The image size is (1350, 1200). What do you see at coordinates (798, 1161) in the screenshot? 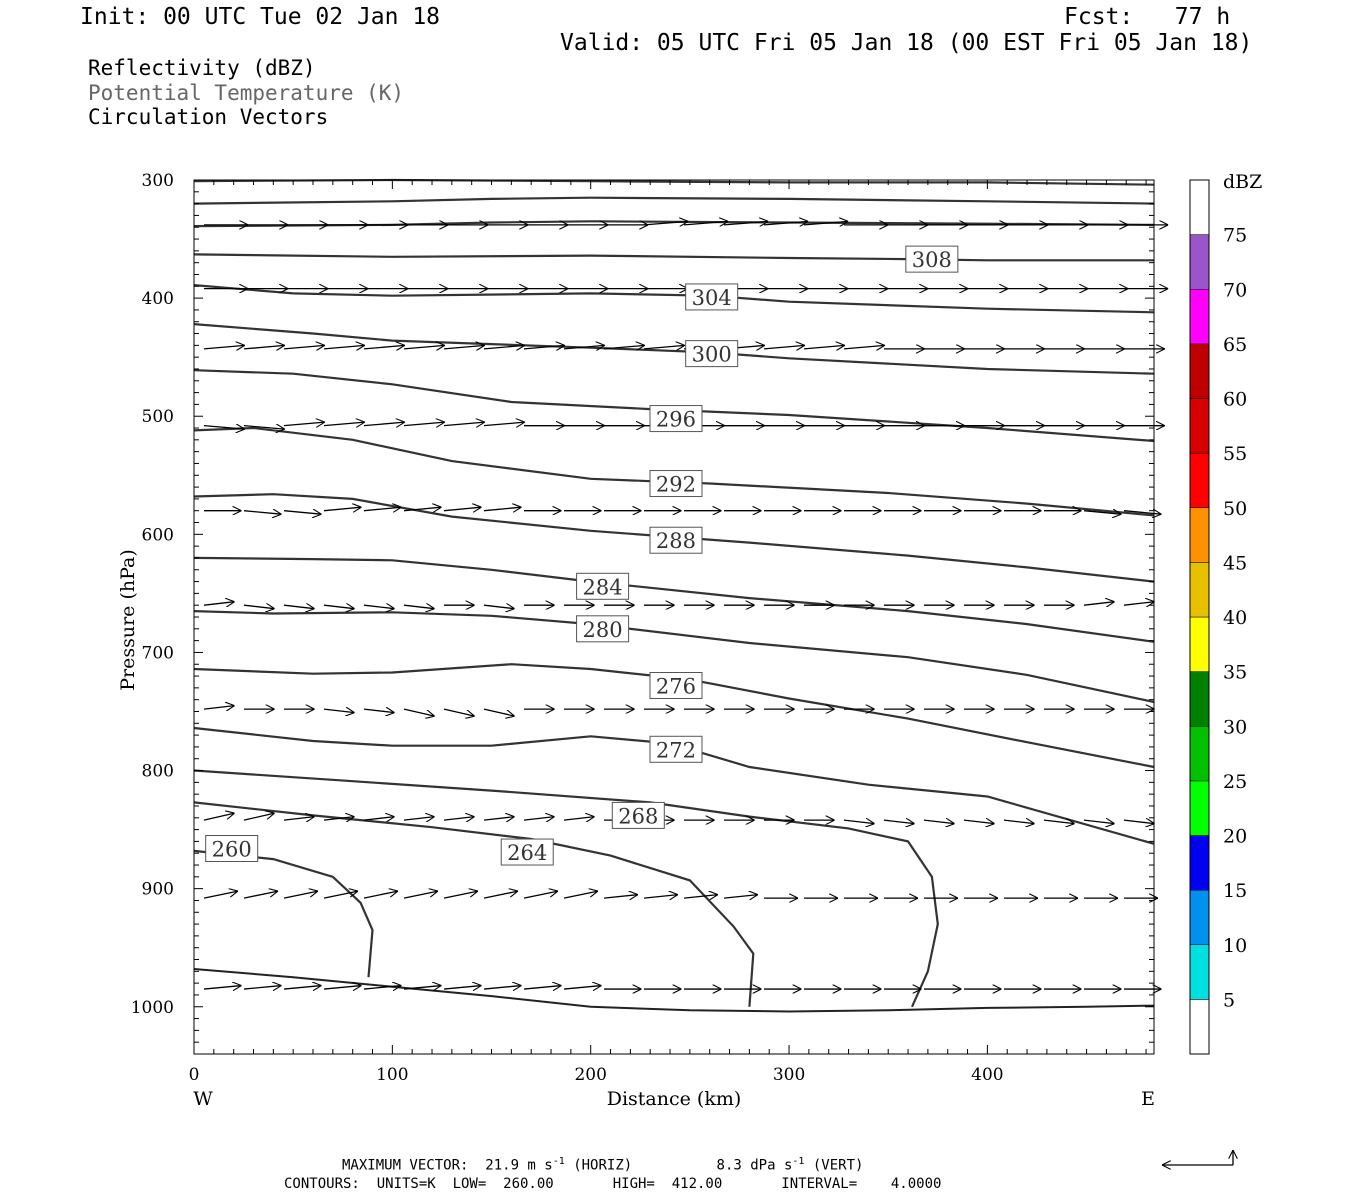
I see `exponent: -1` at bounding box center [798, 1161].